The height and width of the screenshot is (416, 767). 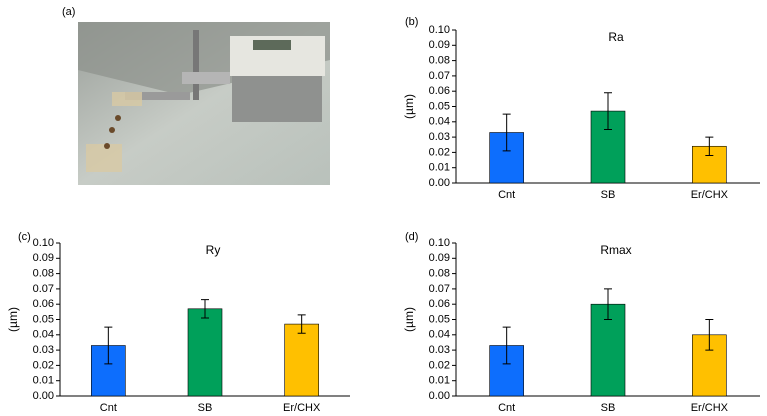 I want to click on device-base, so click(x=277, y=96).